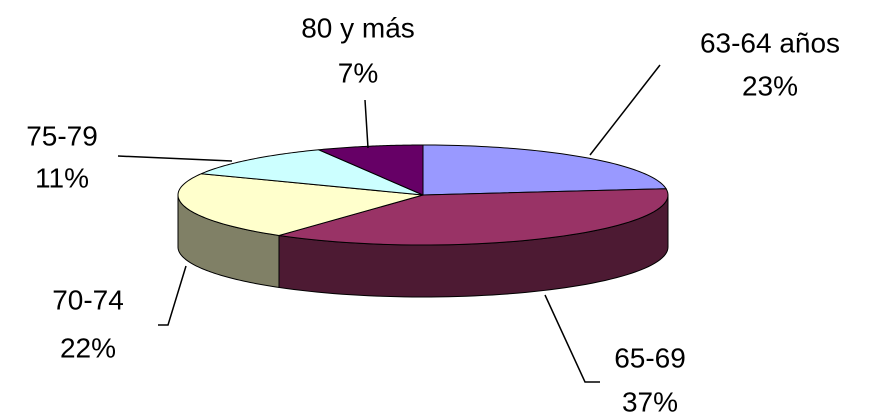  What do you see at coordinates (770, 85) in the screenshot?
I see `slice-value-label: 23%` at bounding box center [770, 85].